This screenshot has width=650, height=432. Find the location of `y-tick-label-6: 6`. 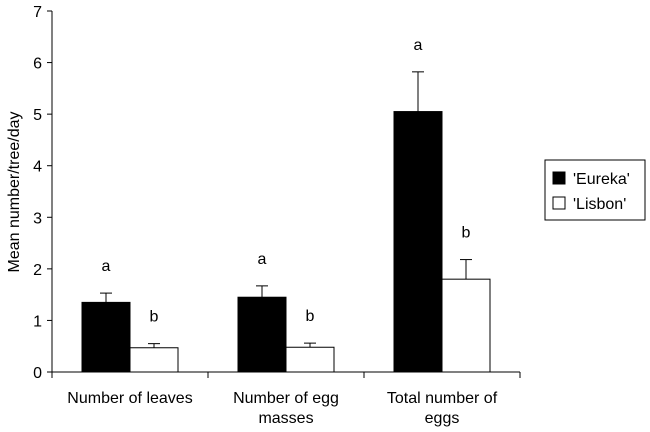

y-tick-label-6: 6 is located at coordinates (37, 64).